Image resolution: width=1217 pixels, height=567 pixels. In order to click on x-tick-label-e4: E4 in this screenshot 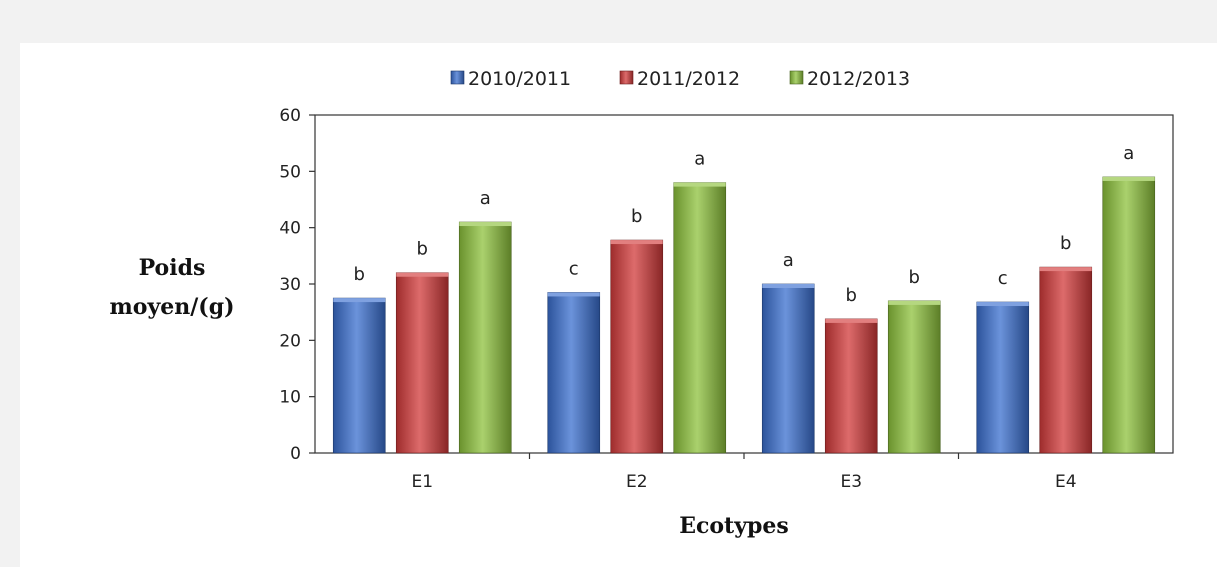, I will do `click(1066, 482)`.